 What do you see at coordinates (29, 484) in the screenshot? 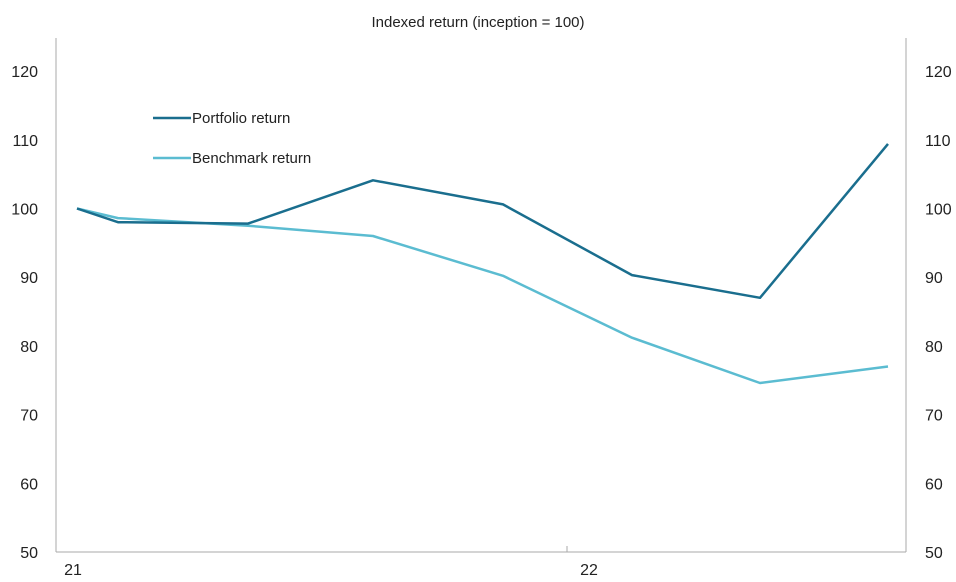
I see `y-tick-label-left: 60` at bounding box center [29, 484].